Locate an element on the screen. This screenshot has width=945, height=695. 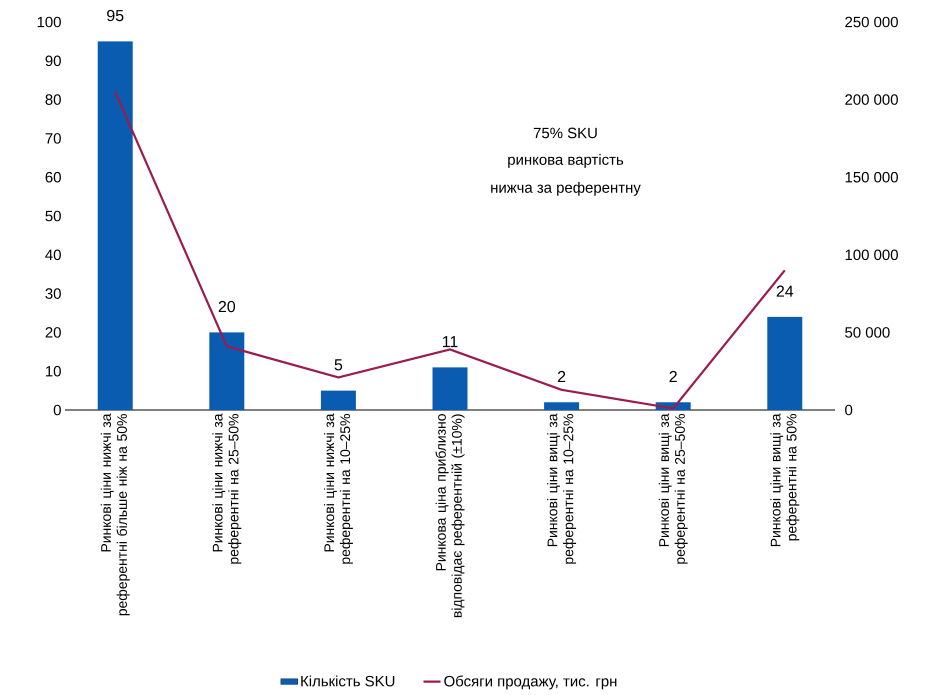
y2-tick-label: 0 is located at coordinates (848, 410).